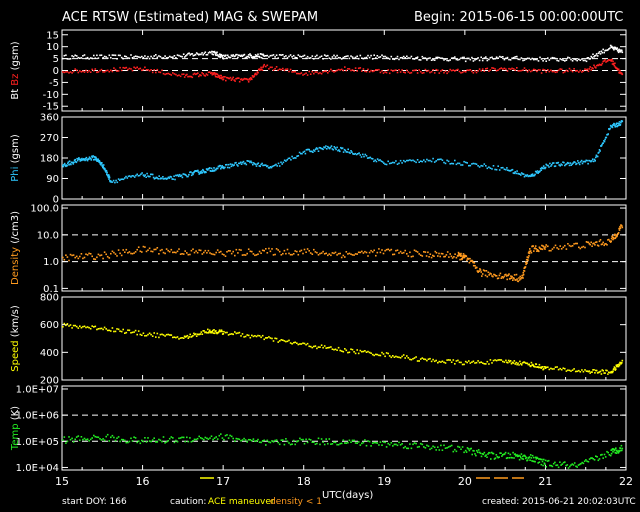 The width and height of the screenshot is (640, 512). Describe the element at coordinates (343, 451) in the screenshot. I see `series-temp` at that location.